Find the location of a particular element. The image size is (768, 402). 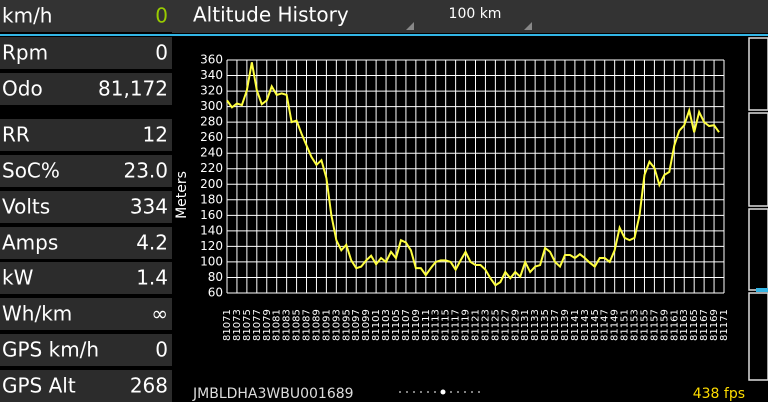

y-tick-label: 360 is located at coordinates (211, 60).